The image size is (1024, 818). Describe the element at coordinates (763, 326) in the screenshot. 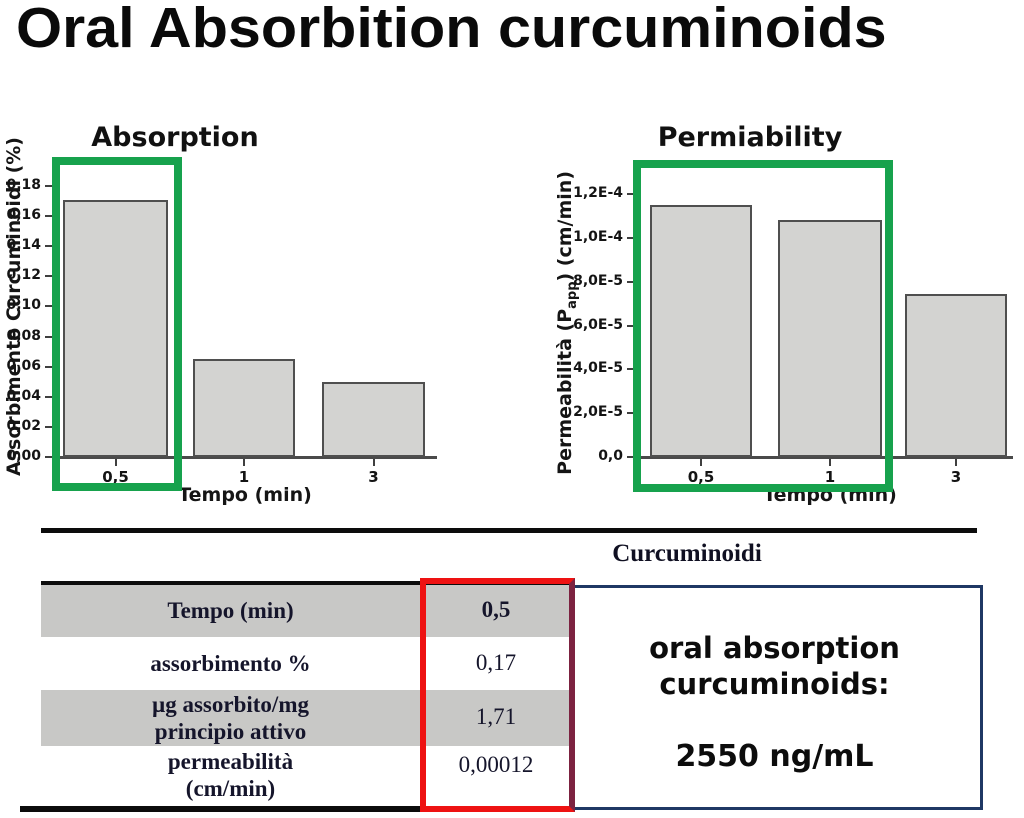

I see `highlight-box-permeability` at that location.